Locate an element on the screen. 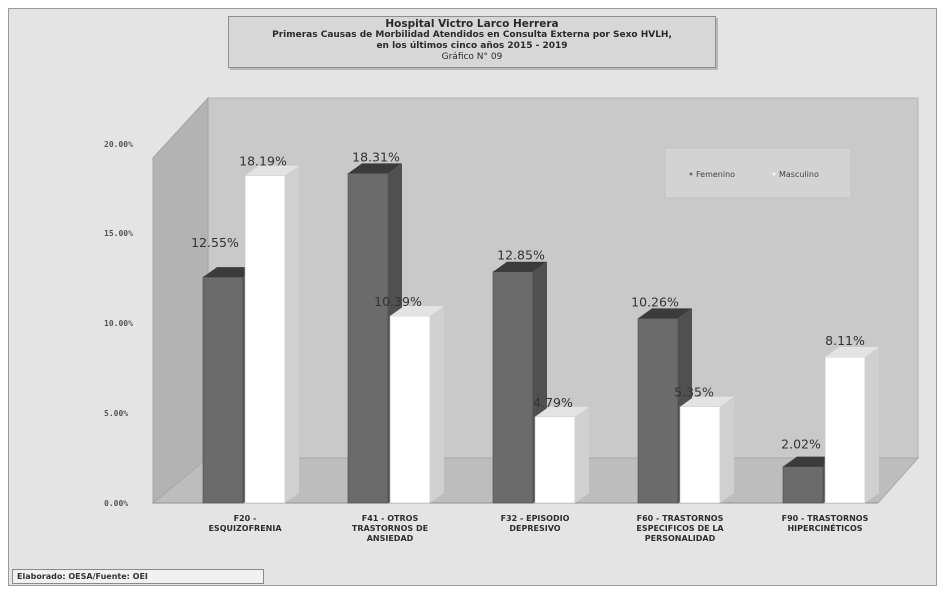 The width and height of the screenshot is (945, 594). legend-box is located at coordinates (758, 173).